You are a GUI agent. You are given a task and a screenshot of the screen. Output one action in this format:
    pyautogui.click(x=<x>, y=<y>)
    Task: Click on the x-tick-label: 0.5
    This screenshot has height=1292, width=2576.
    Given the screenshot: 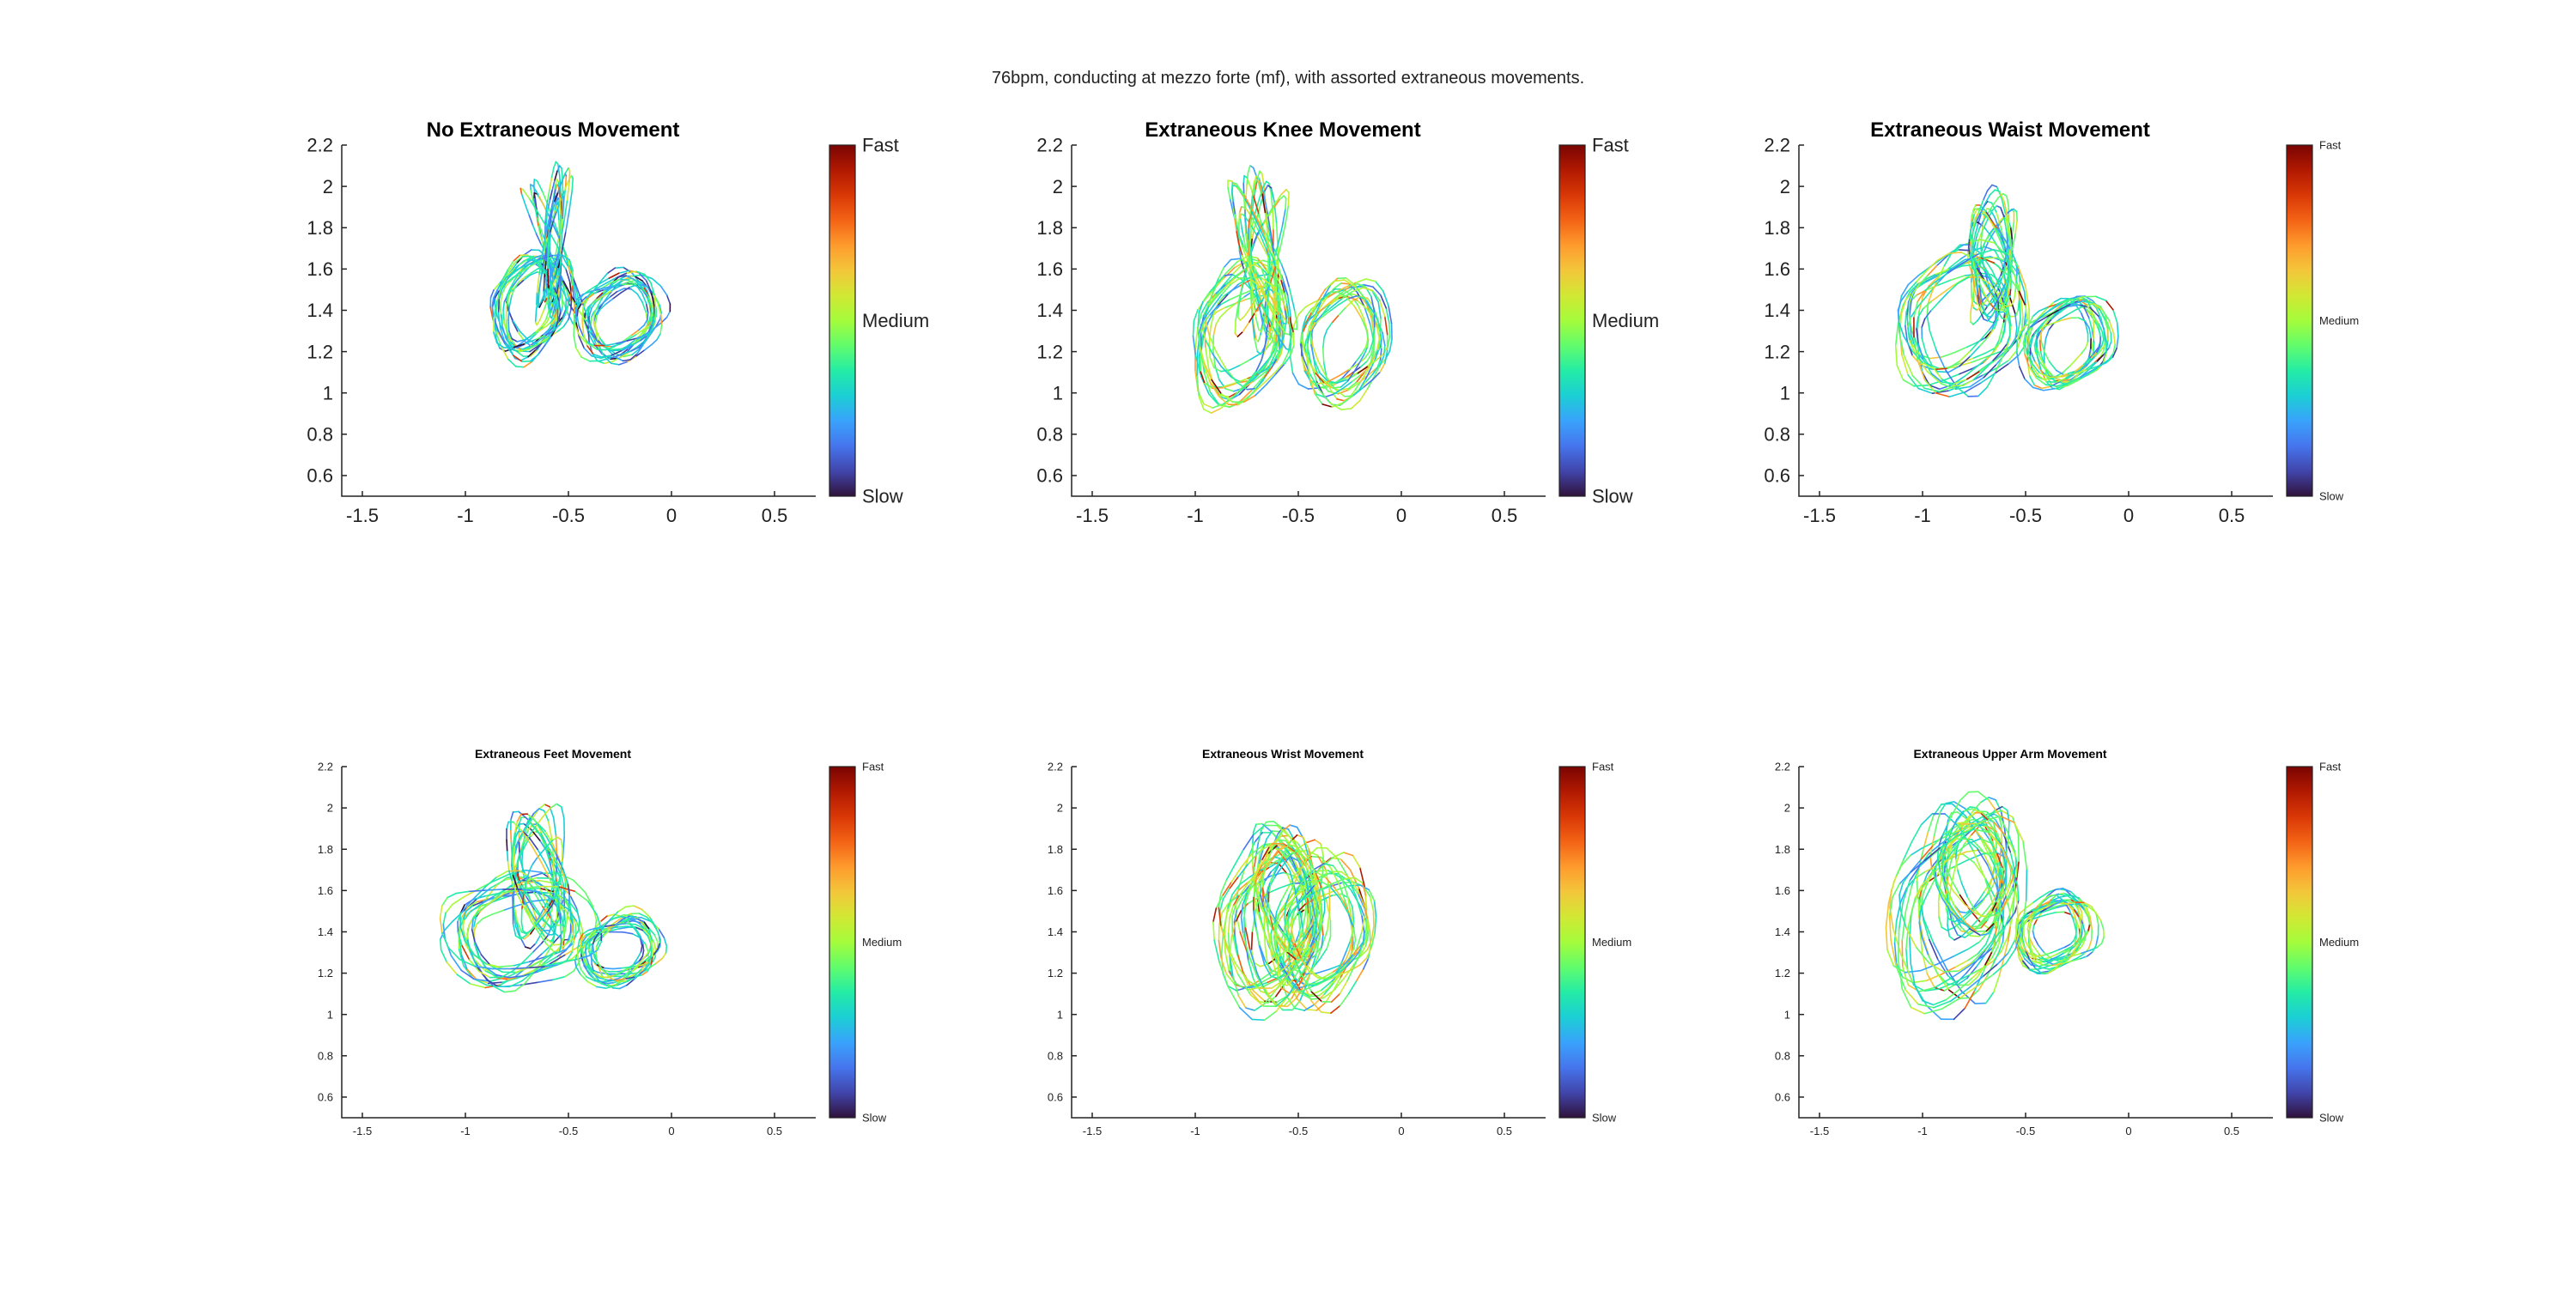 What is the action you would take?
    pyautogui.click(x=775, y=1131)
    